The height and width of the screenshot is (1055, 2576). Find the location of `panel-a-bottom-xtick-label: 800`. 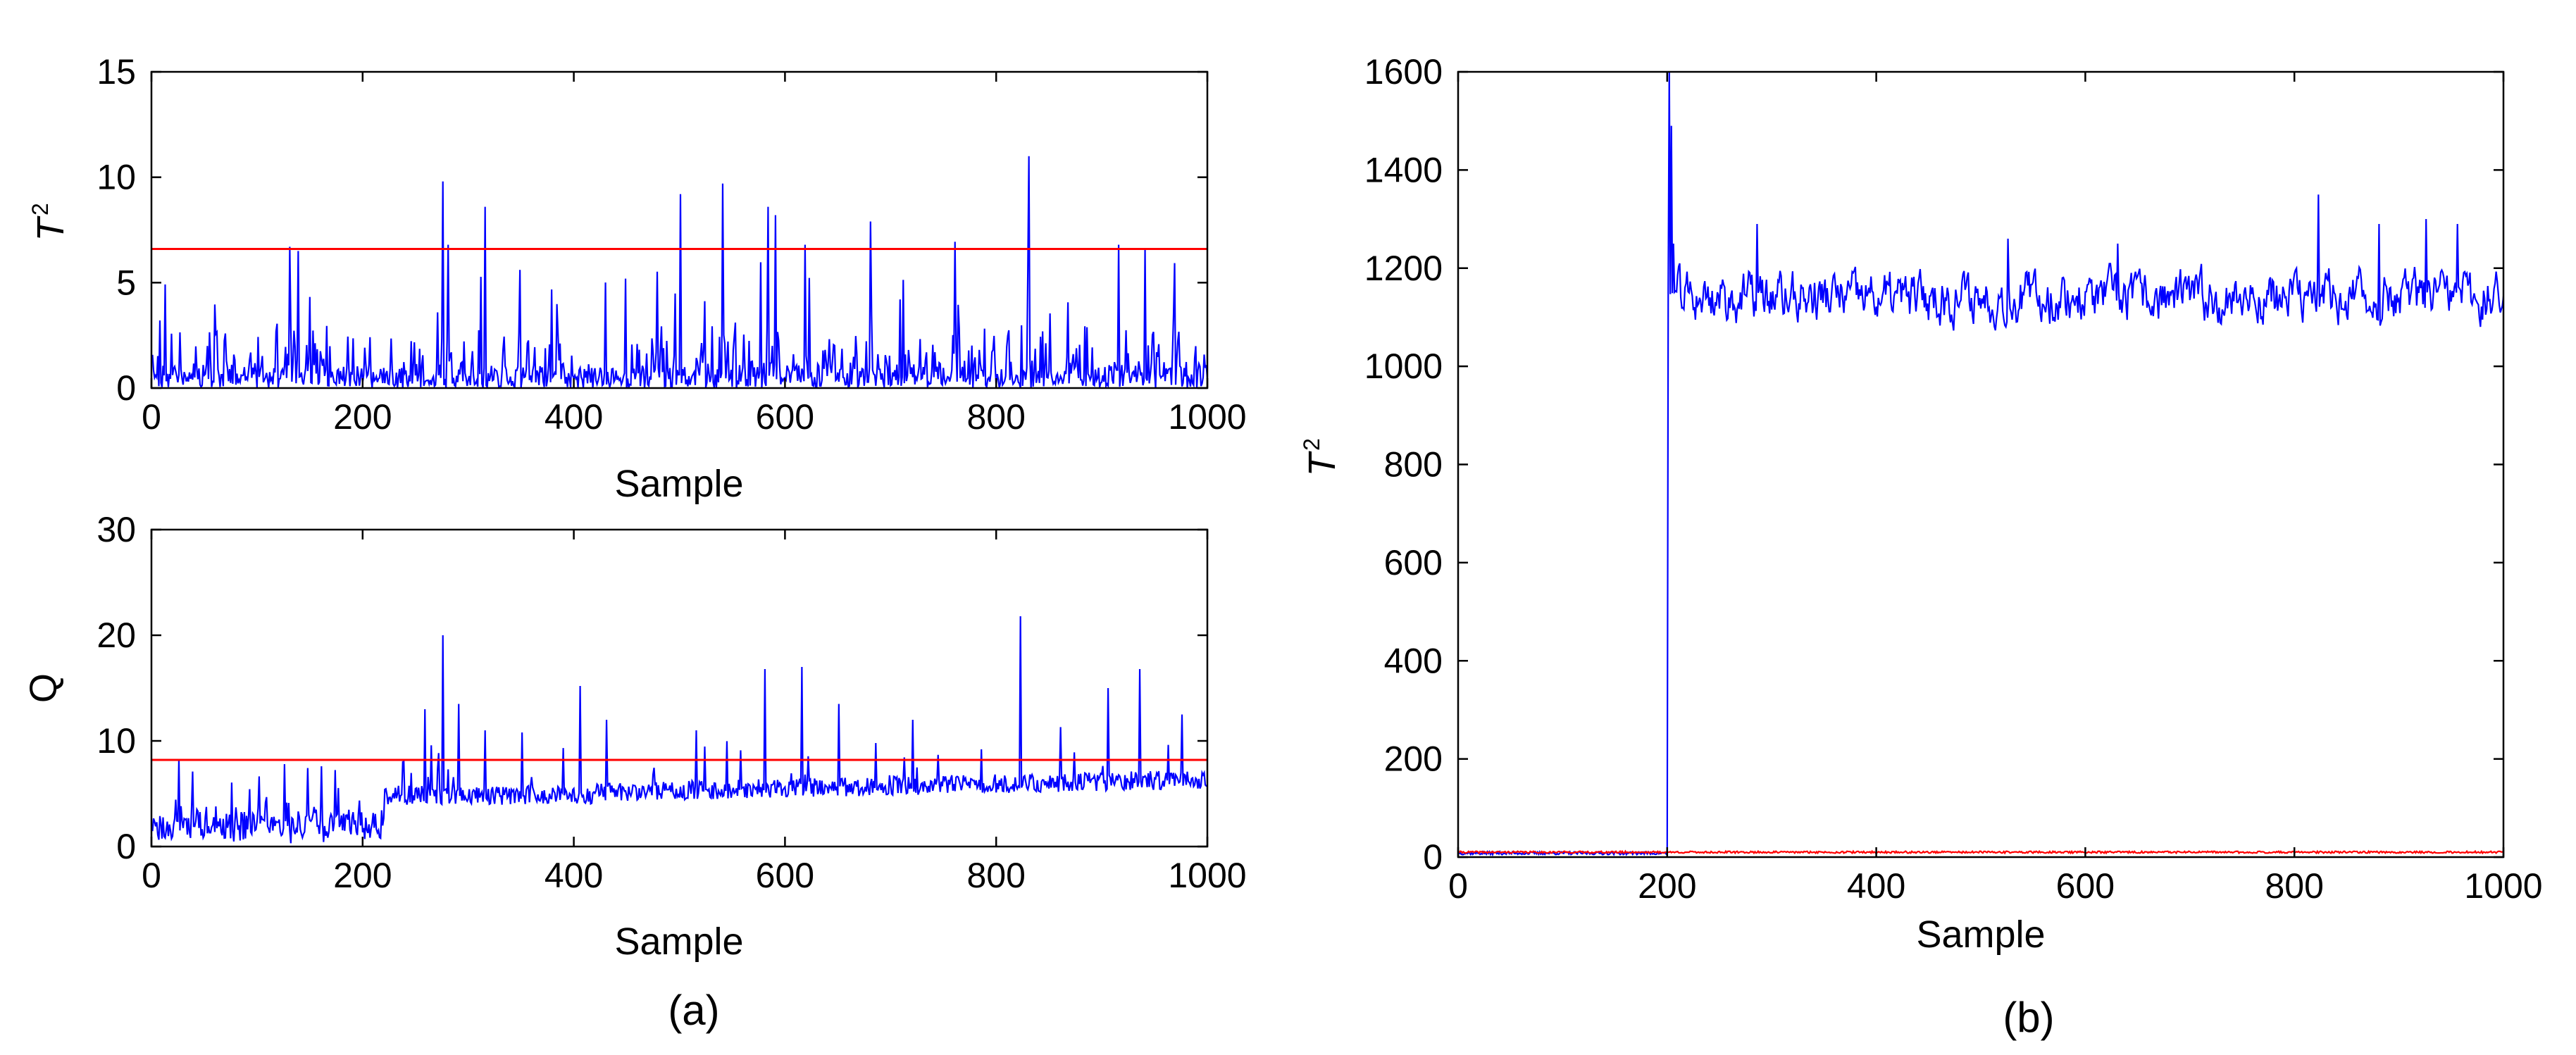

panel-a-bottom-xtick-label: 800 is located at coordinates (995, 875).